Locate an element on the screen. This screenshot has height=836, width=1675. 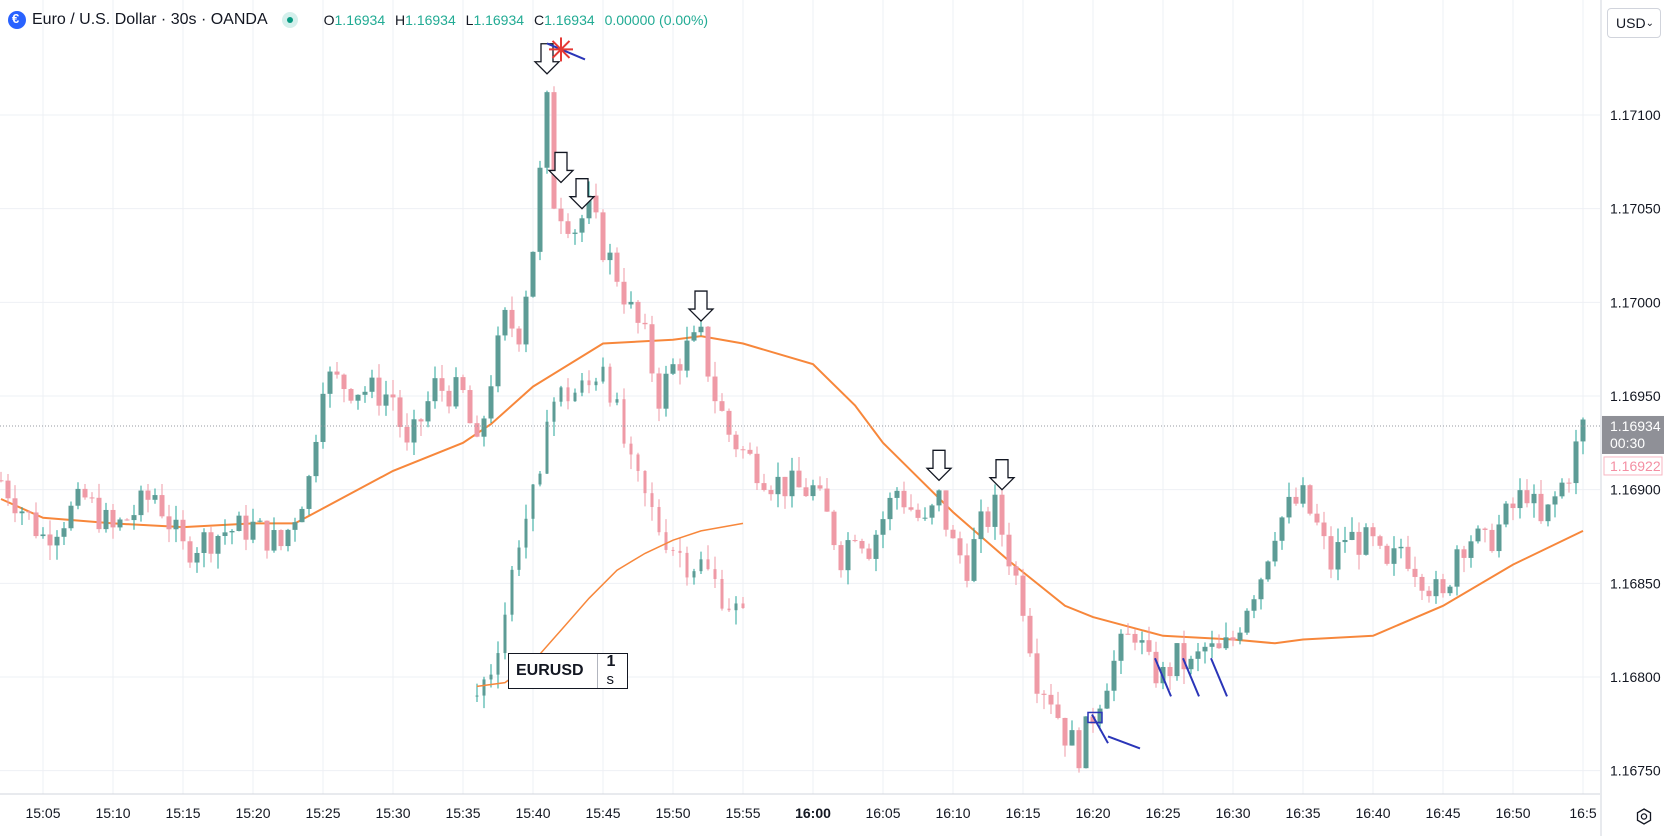
symbol-title: Euro / U.S. Dollar · 30s · OANDA is located at coordinates (150, 19).